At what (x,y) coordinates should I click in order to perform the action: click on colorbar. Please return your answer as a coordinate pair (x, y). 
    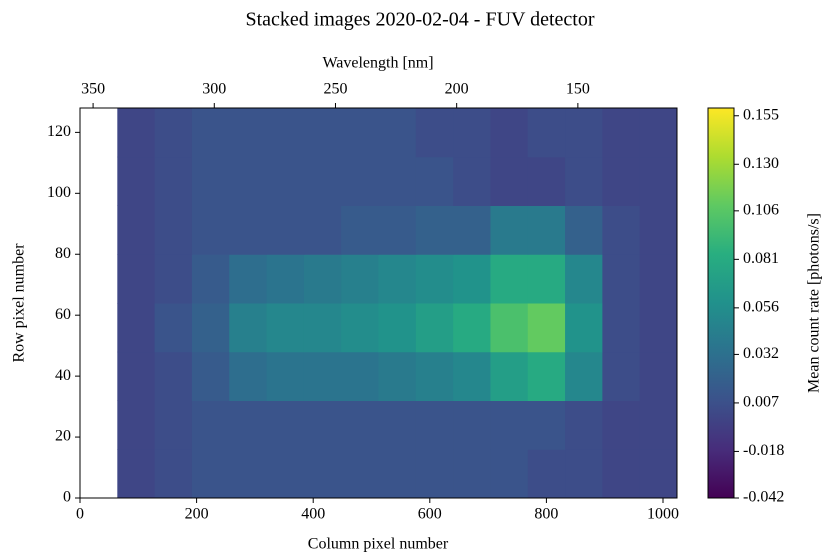
    Looking at the image, I should click on (721, 303).